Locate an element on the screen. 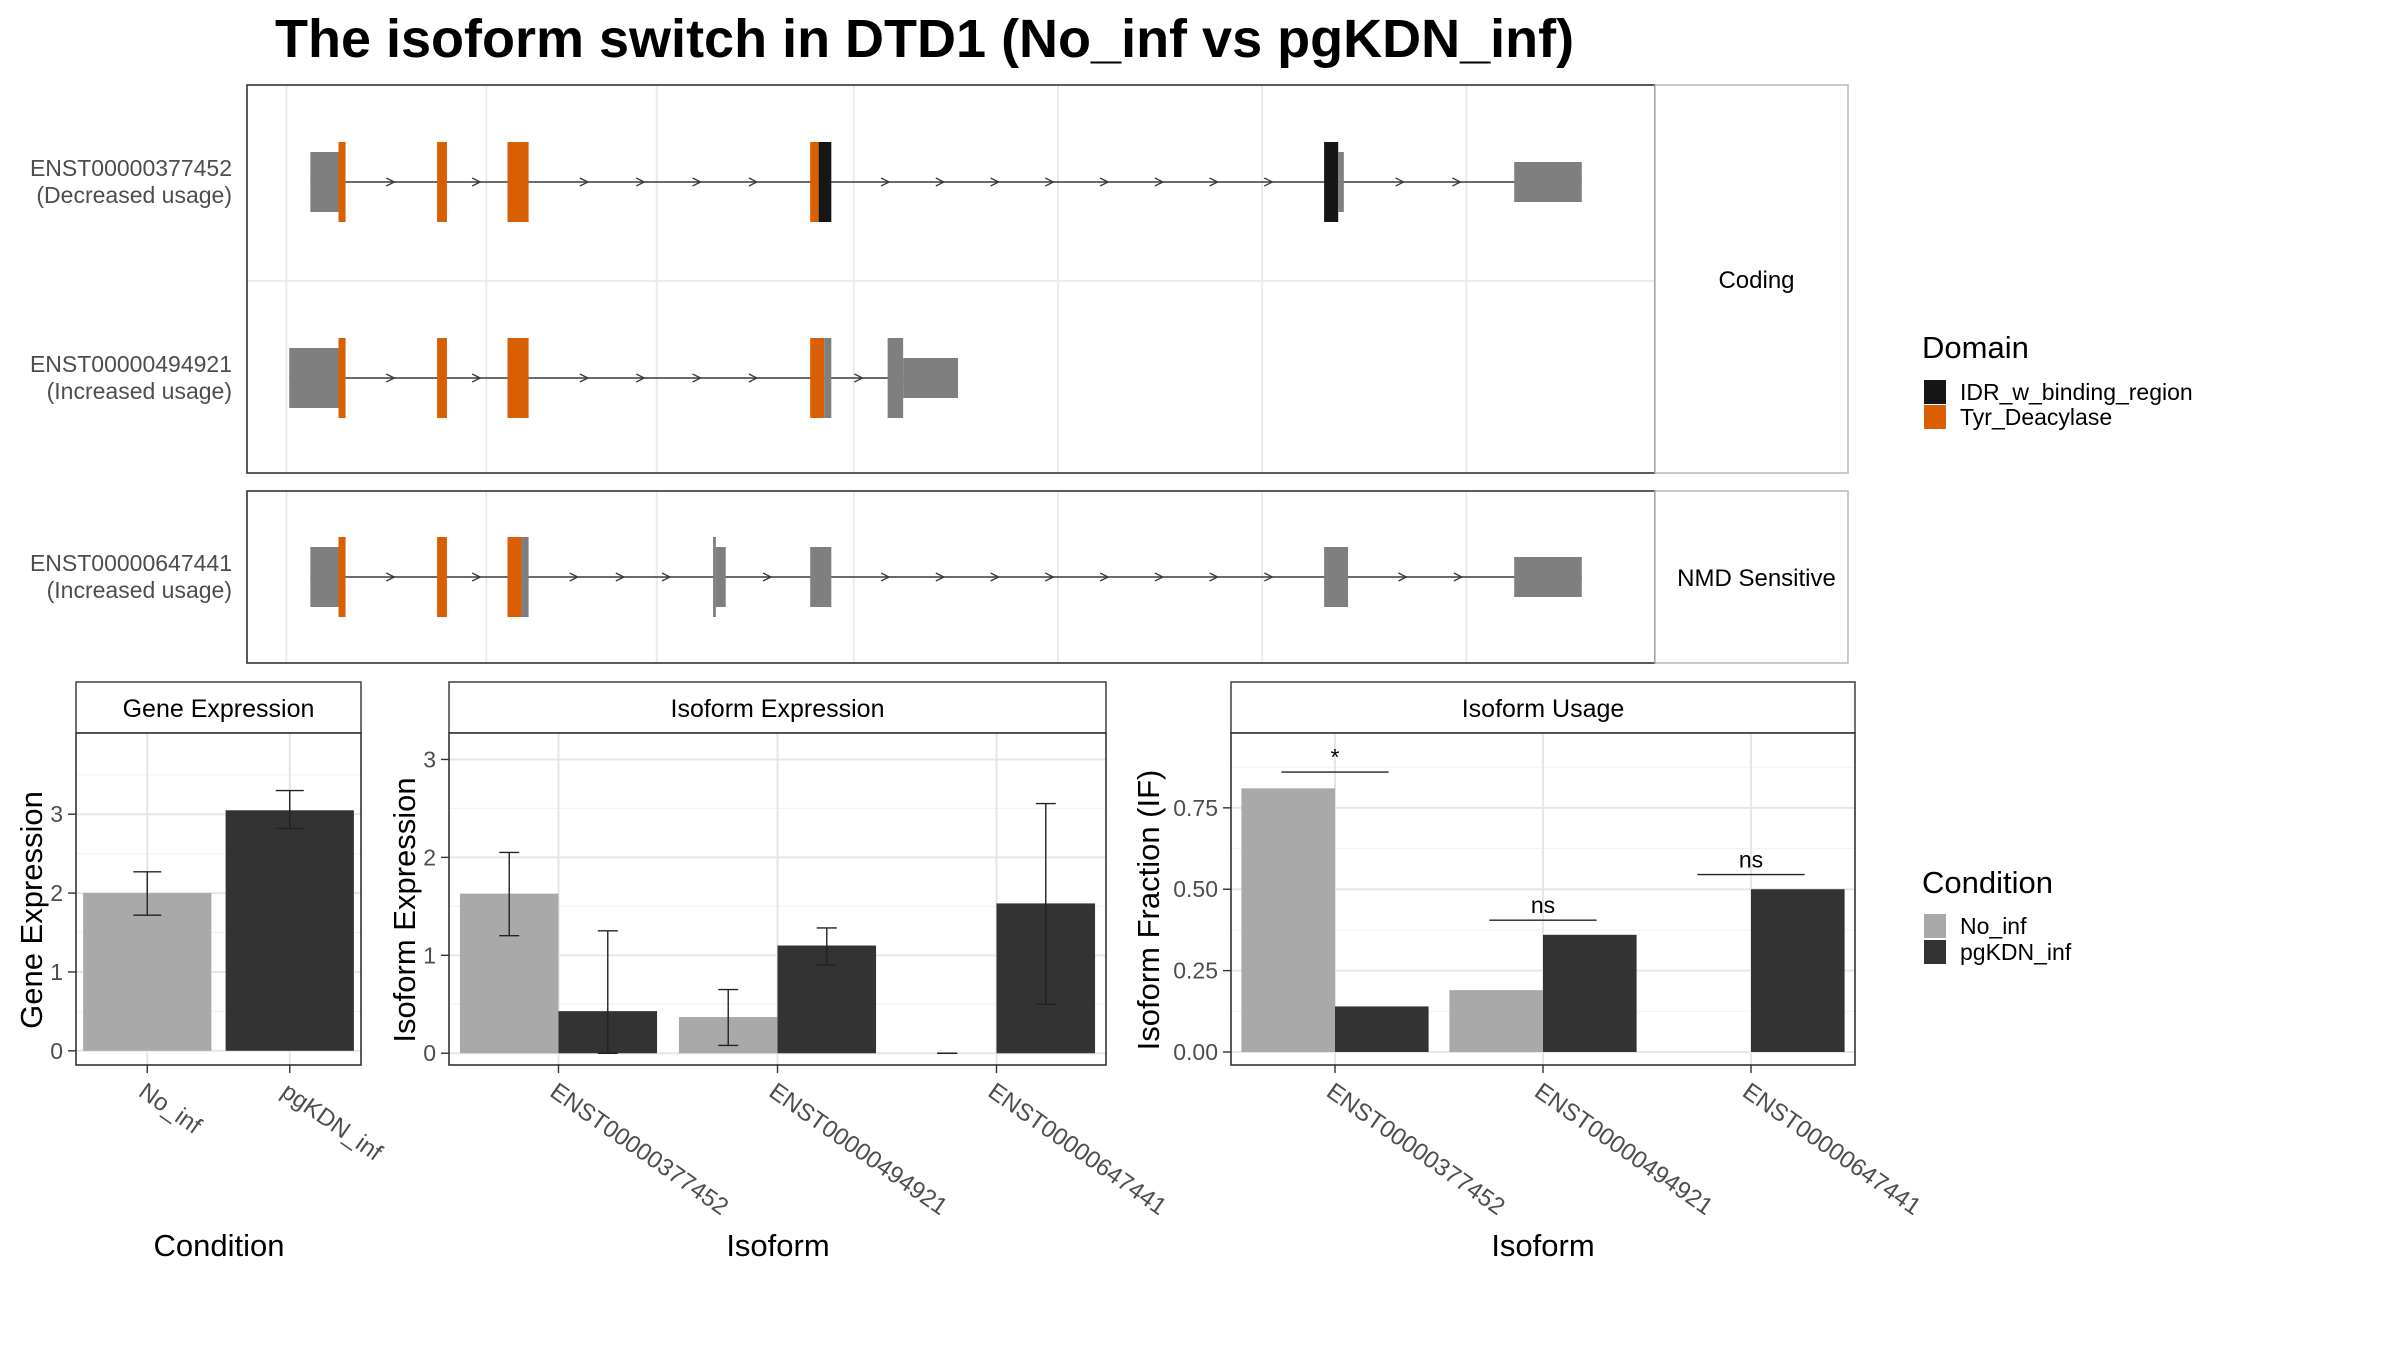 The height and width of the screenshot is (1350, 2400). facet-strip-label: NMD Sensitive is located at coordinates (1756, 578).